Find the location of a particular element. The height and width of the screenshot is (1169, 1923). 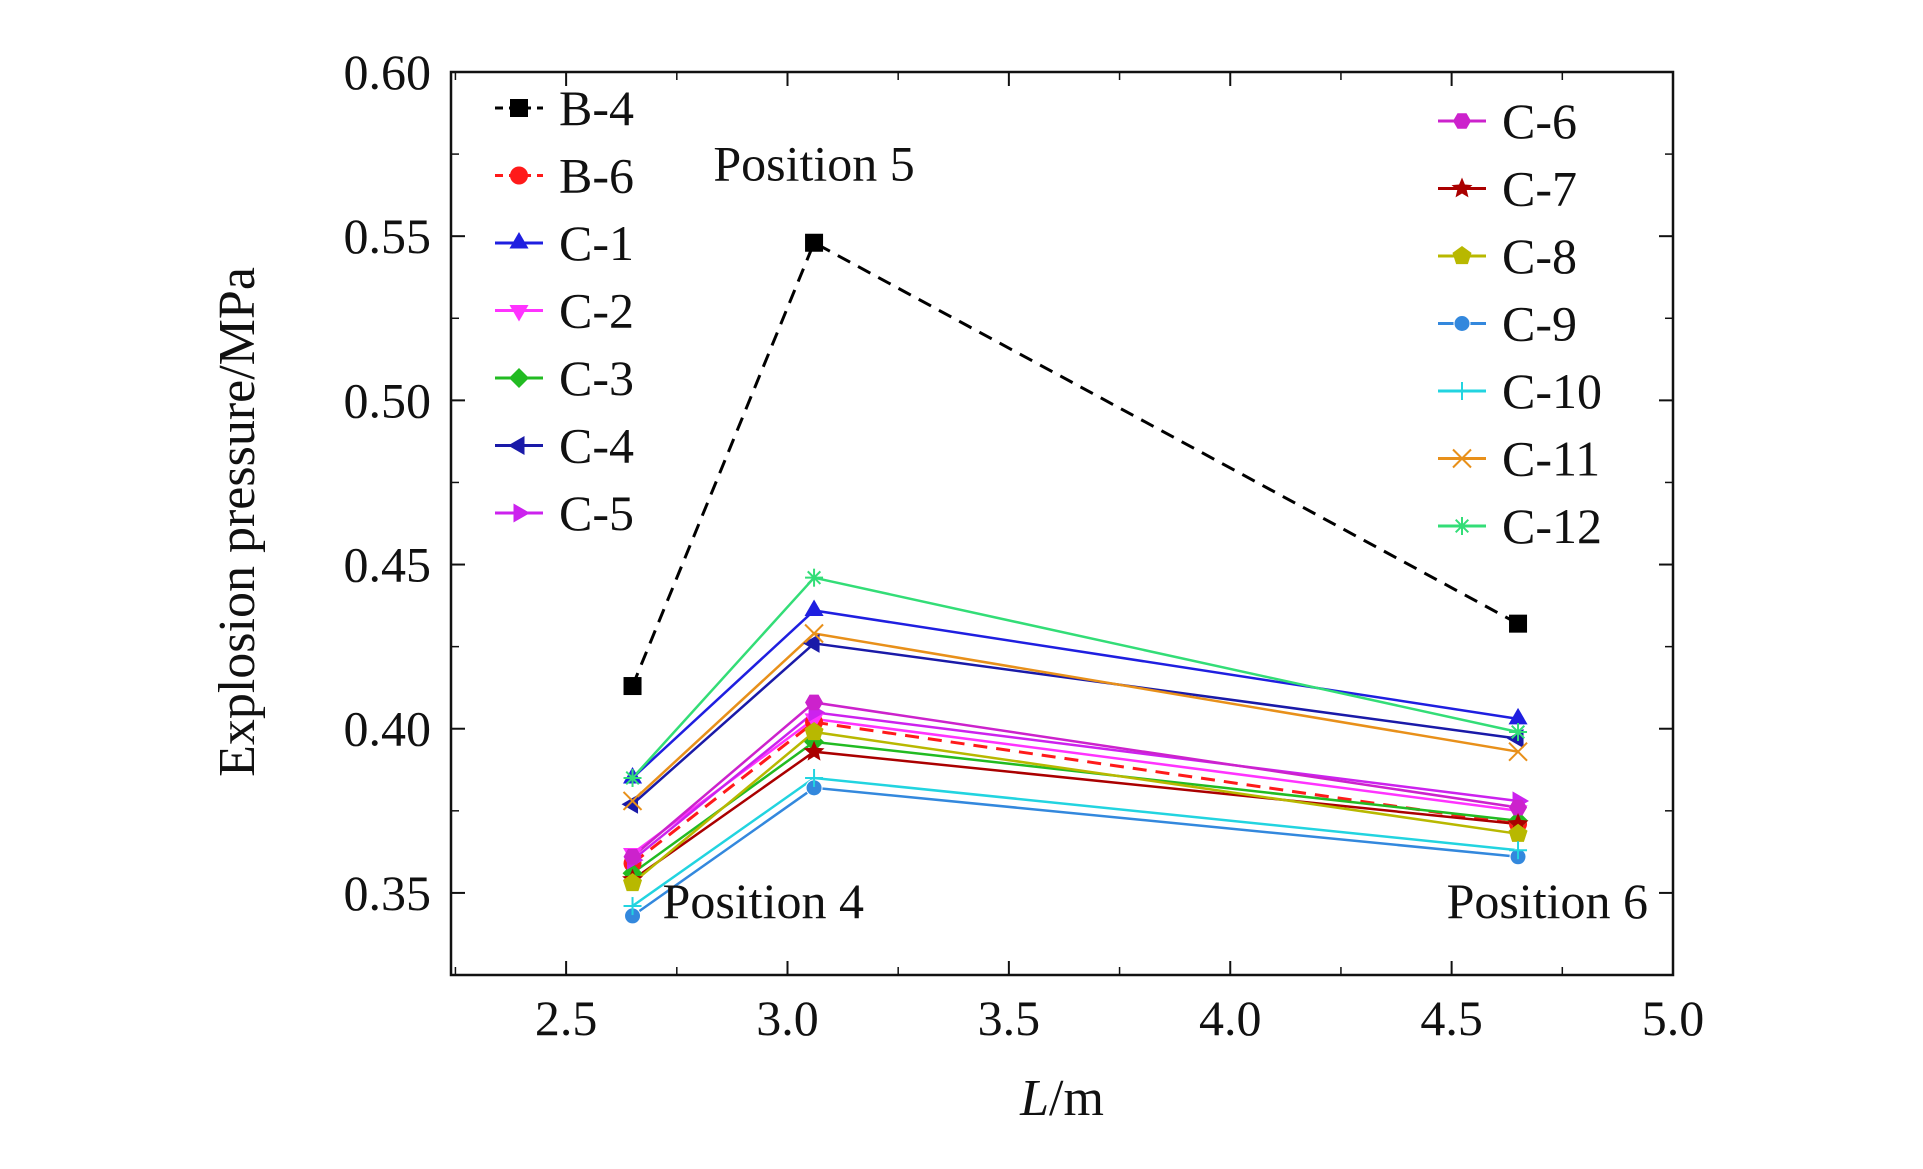

legend-entry-c-10: C-10 is located at coordinates (1520, 391).